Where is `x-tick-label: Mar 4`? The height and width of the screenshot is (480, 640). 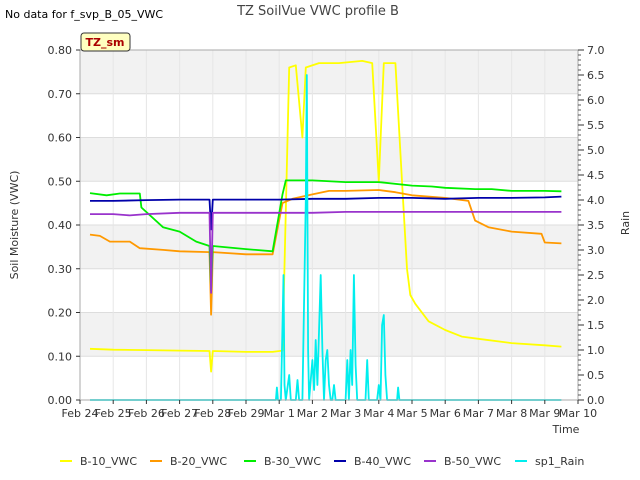 x-tick-label: Mar 4 is located at coordinates (378, 413).